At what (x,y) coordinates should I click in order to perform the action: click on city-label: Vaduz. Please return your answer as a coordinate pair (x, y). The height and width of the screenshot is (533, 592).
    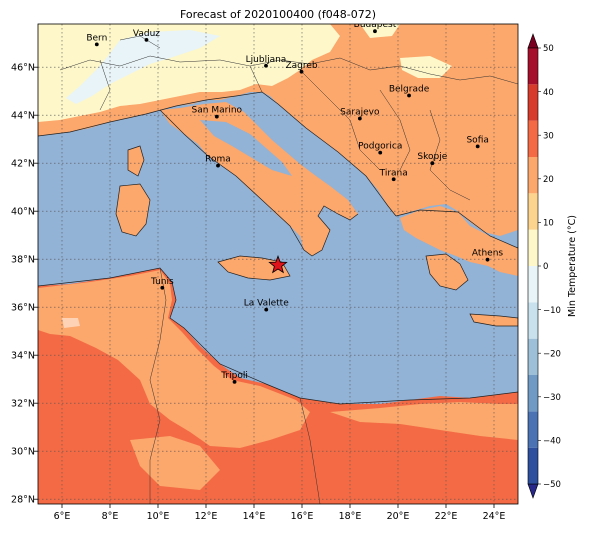
    Looking at the image, I should click on (146, 34).